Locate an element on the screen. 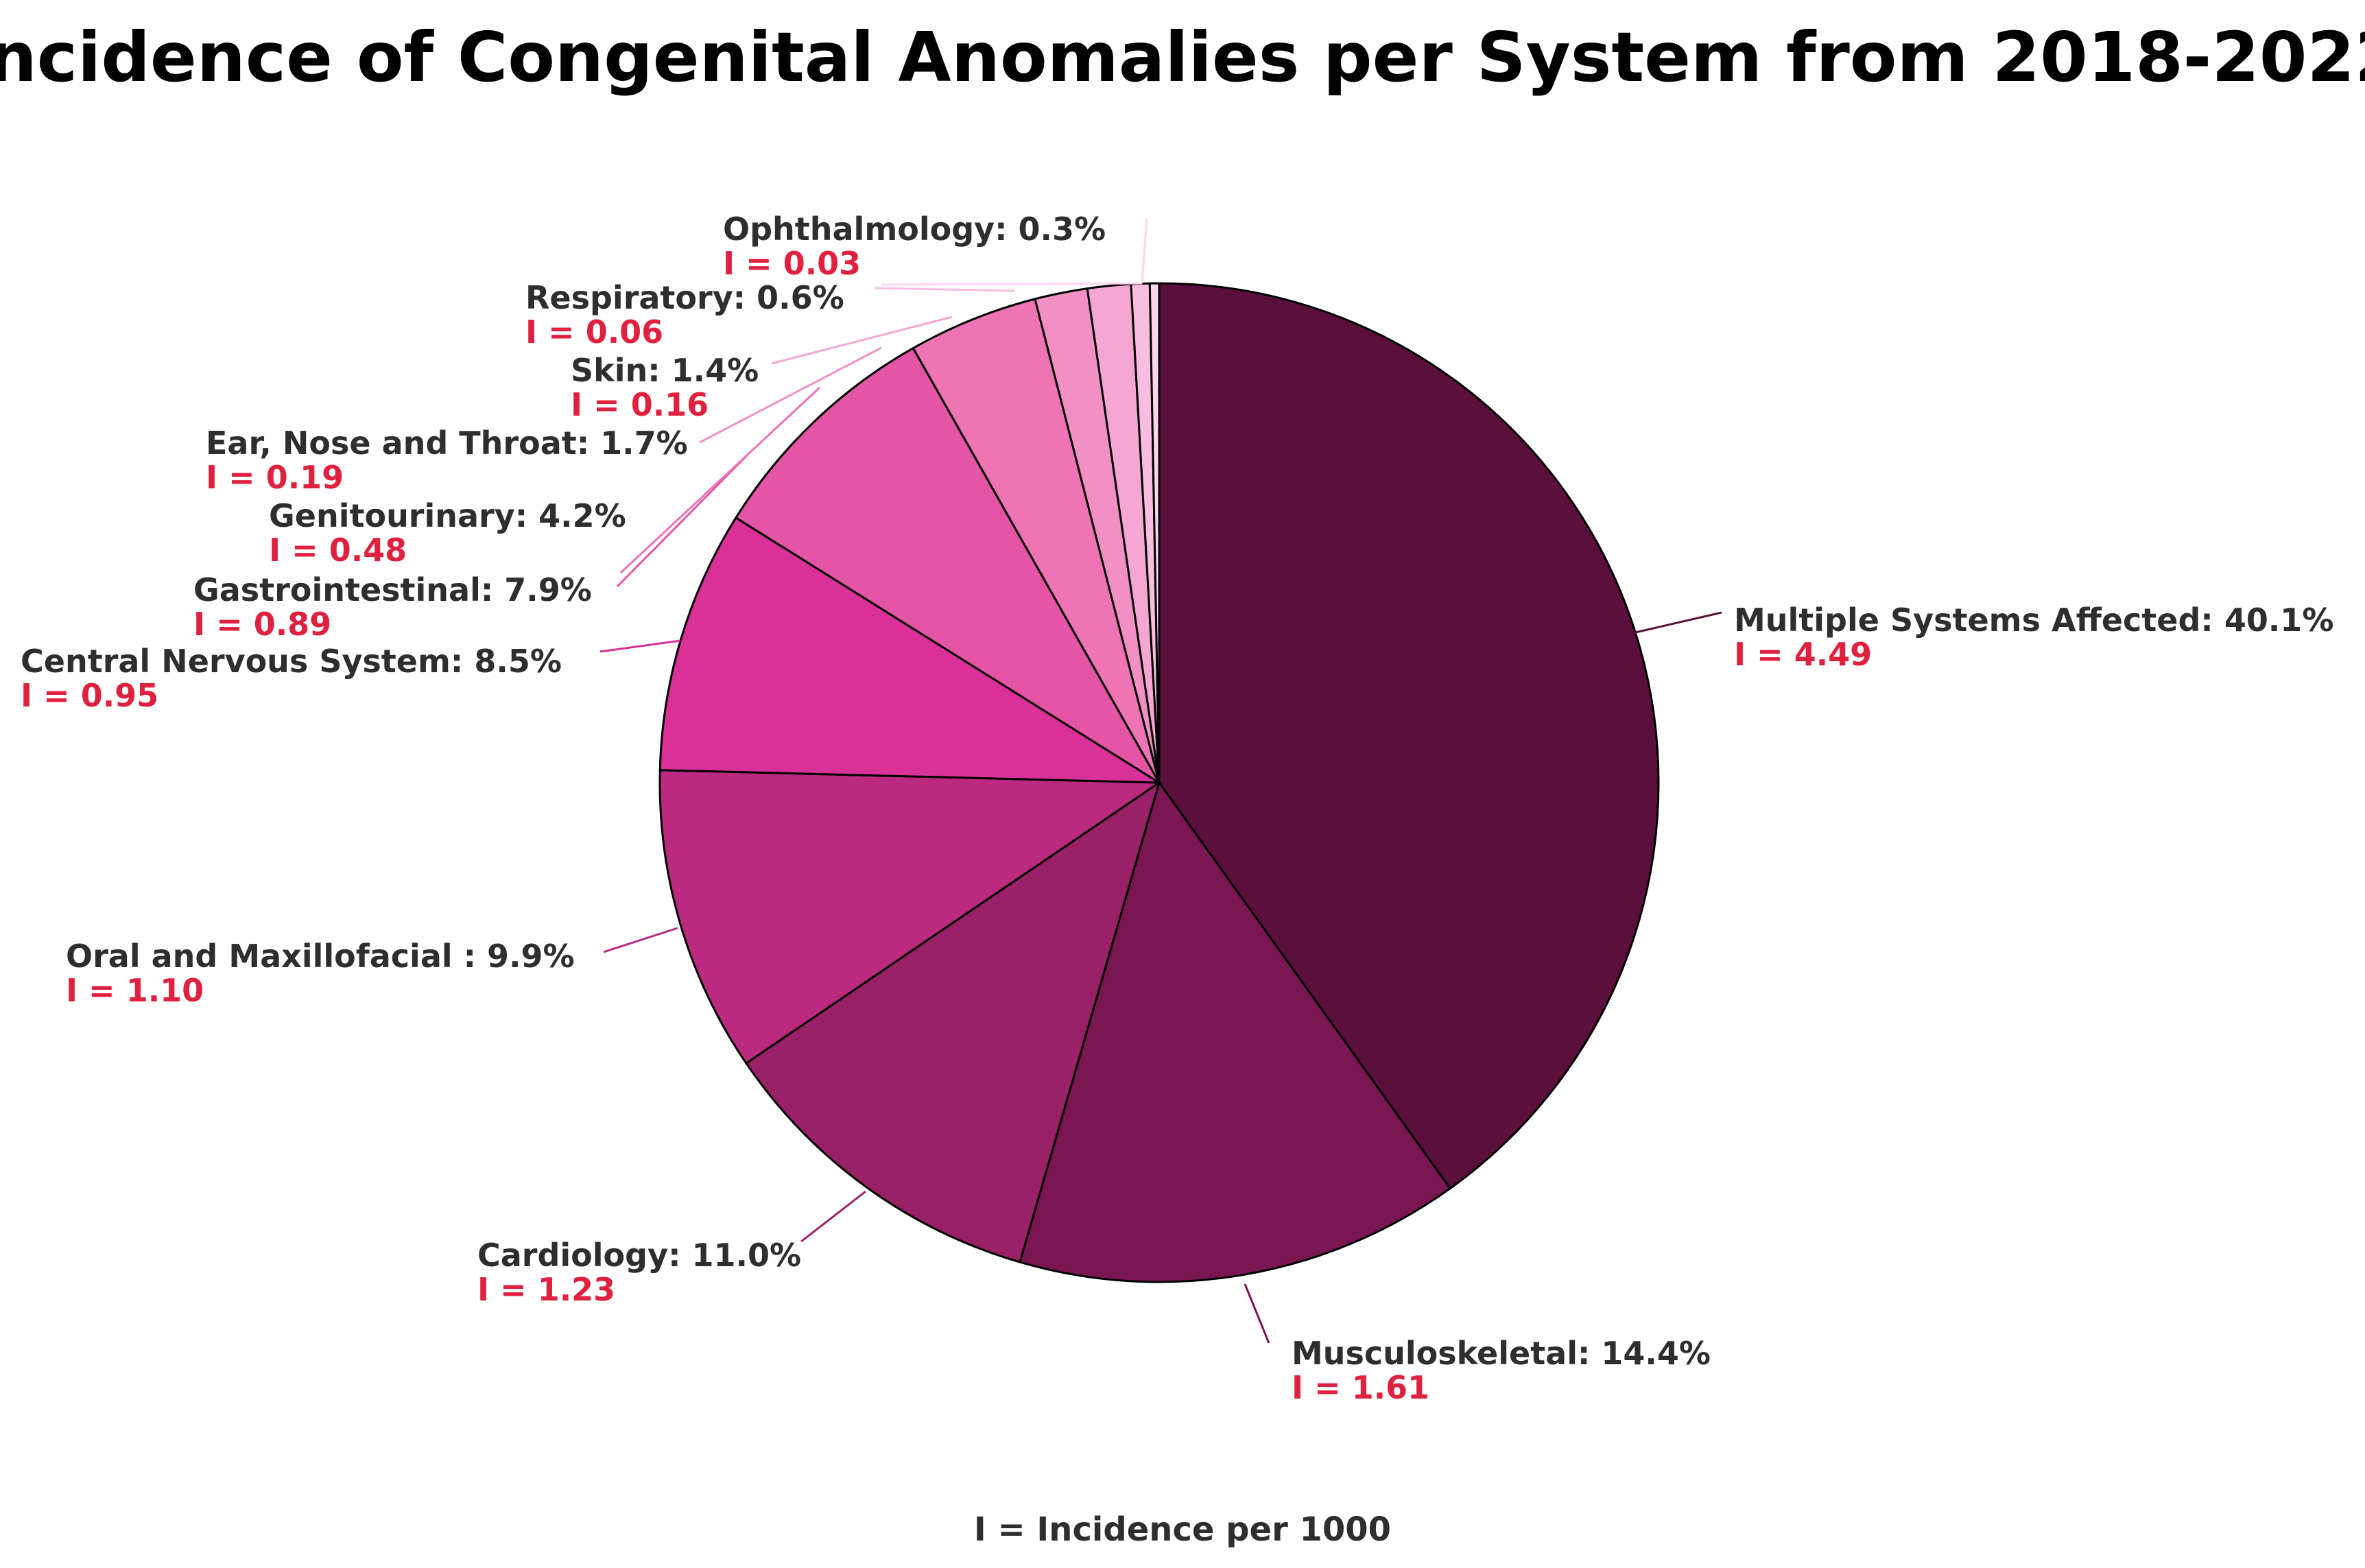 This screenshot has height=1568, width=2365. slice-label-5: Gastrointestinal: 7.9% is located at coordinates (392, 589).